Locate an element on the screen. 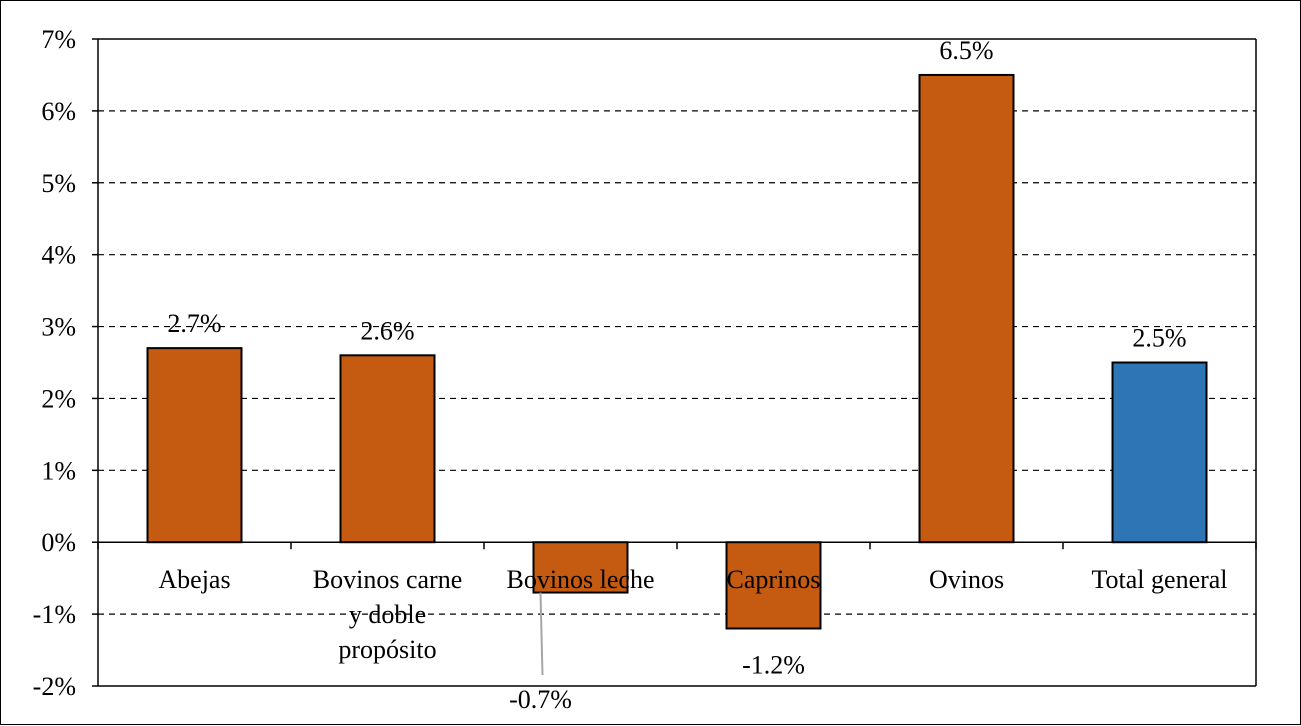 The width and height of the screenshot is (1301, 726). data-label: 6.5% is located at coordinates (966, 50).